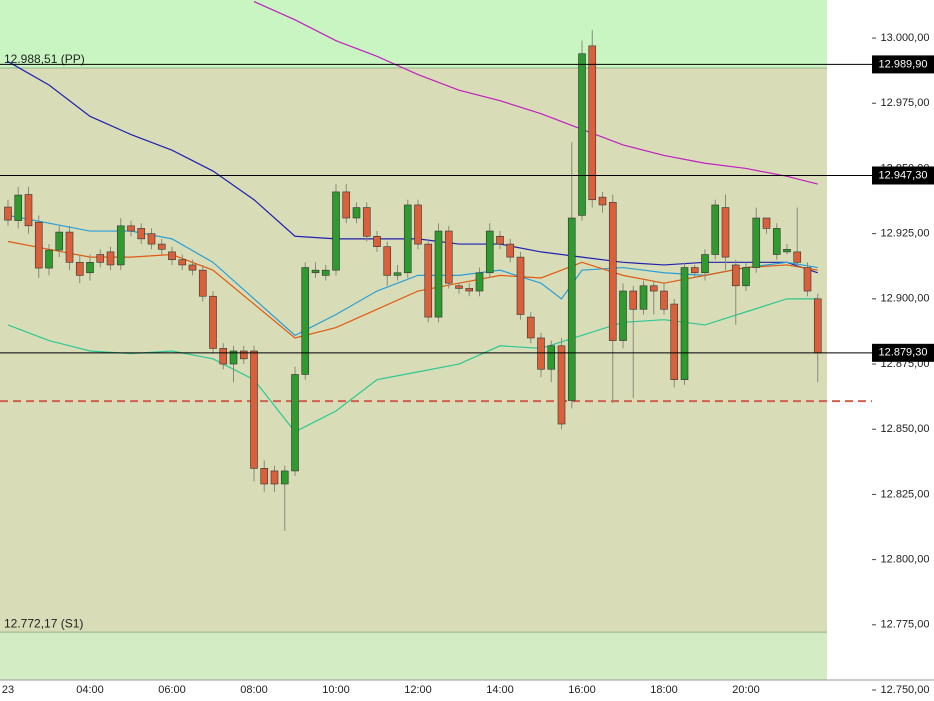  I want to click on price-tag-label: 12.947,30, so click(903, 175).